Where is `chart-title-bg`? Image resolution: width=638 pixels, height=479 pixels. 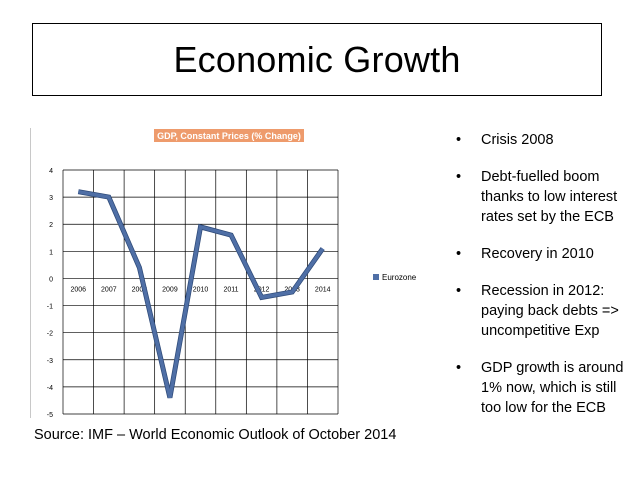
chart-title-bg is located at coordinates (229, 135).